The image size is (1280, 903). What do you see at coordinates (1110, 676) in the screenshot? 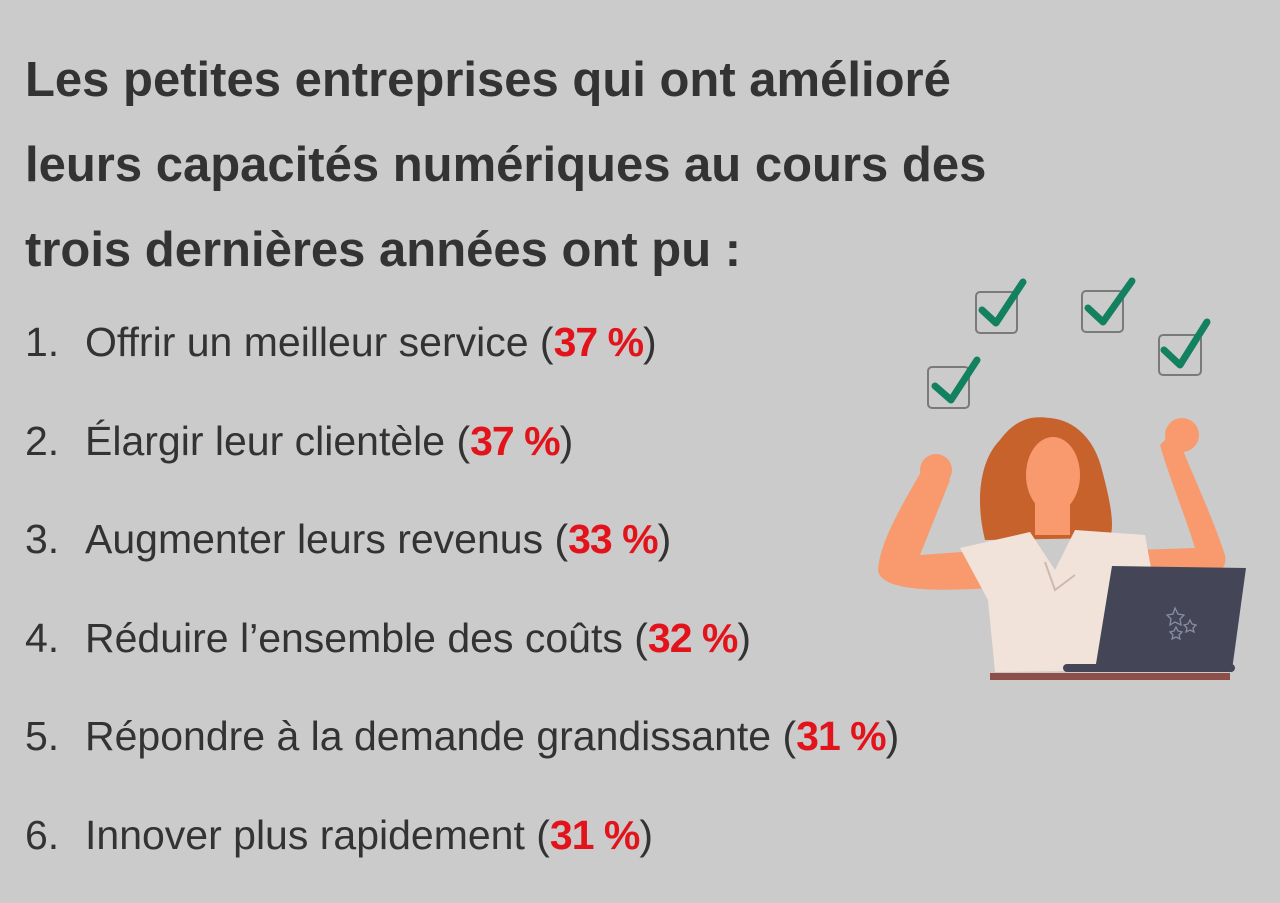
I see `desk` at bounding box center [1110, 676].